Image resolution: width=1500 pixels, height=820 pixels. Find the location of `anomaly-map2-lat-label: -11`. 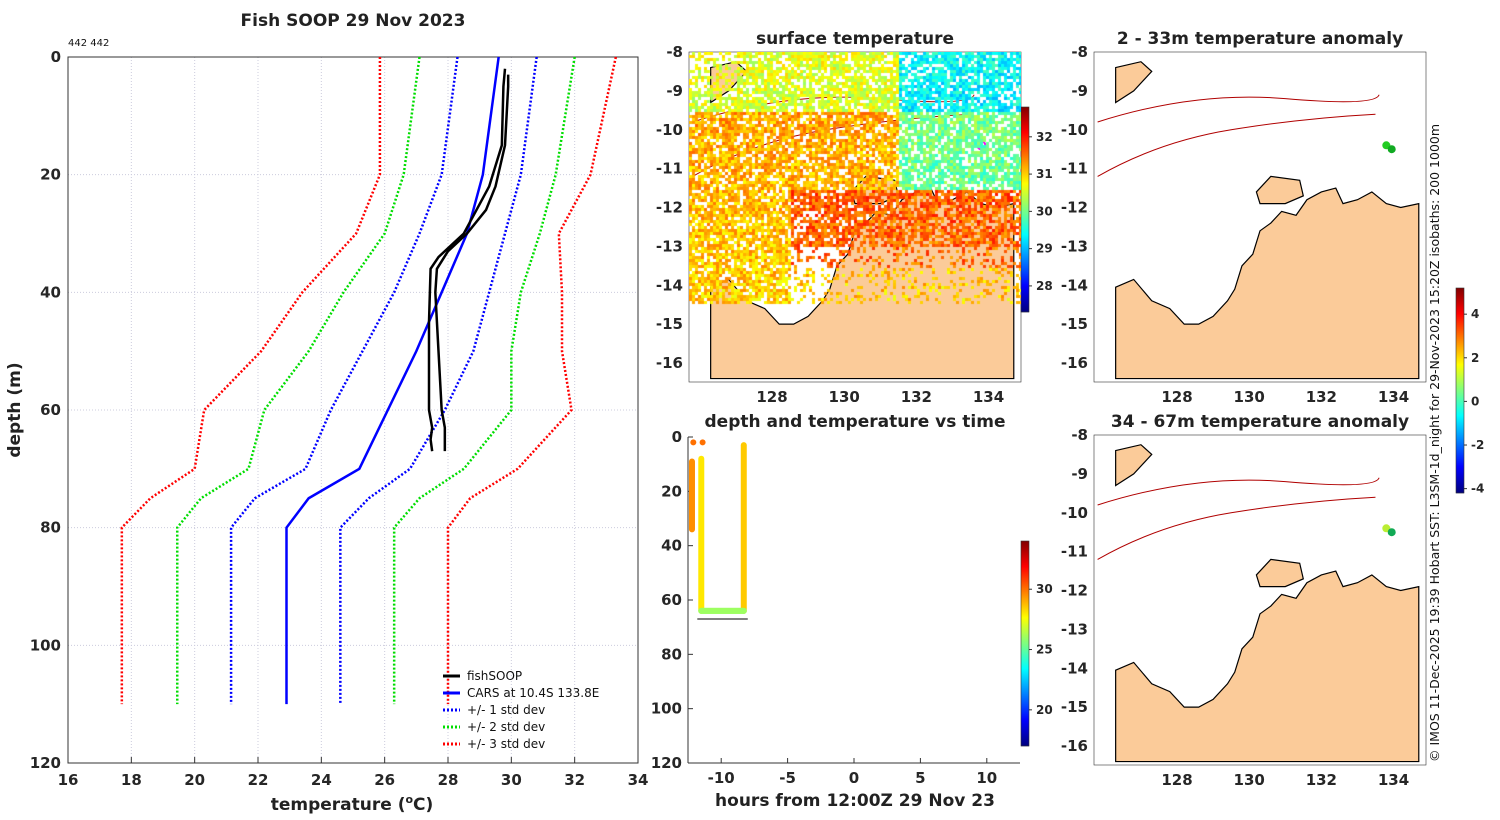

anomaly-map2-lat-label: -11 is located at coordinates (1074, 552).